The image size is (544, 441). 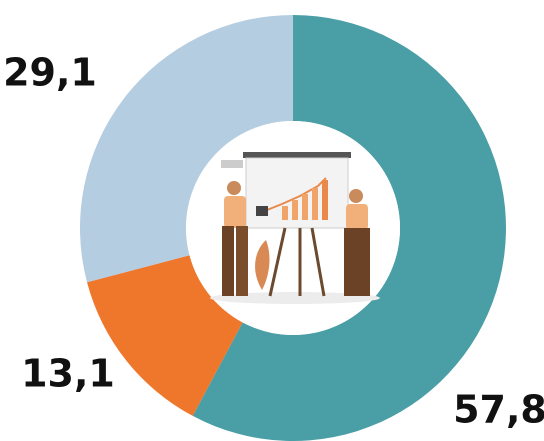 What do you see at coordinates (68, 374) in the screenshot?
I see `data-label: 13,1` at bounding box center [68, 374].